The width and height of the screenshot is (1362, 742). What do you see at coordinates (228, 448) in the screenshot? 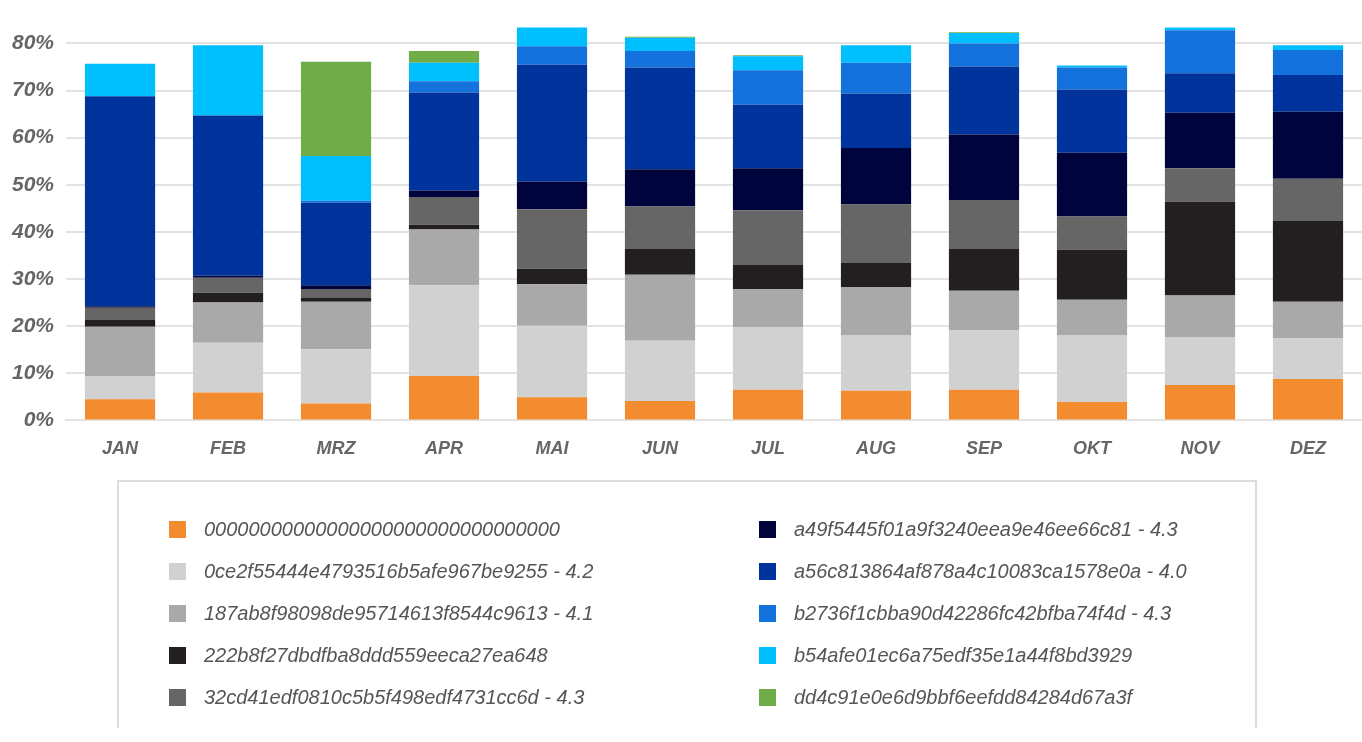
I see `x-tick-label: FEB` at bounding box center [228, 448].